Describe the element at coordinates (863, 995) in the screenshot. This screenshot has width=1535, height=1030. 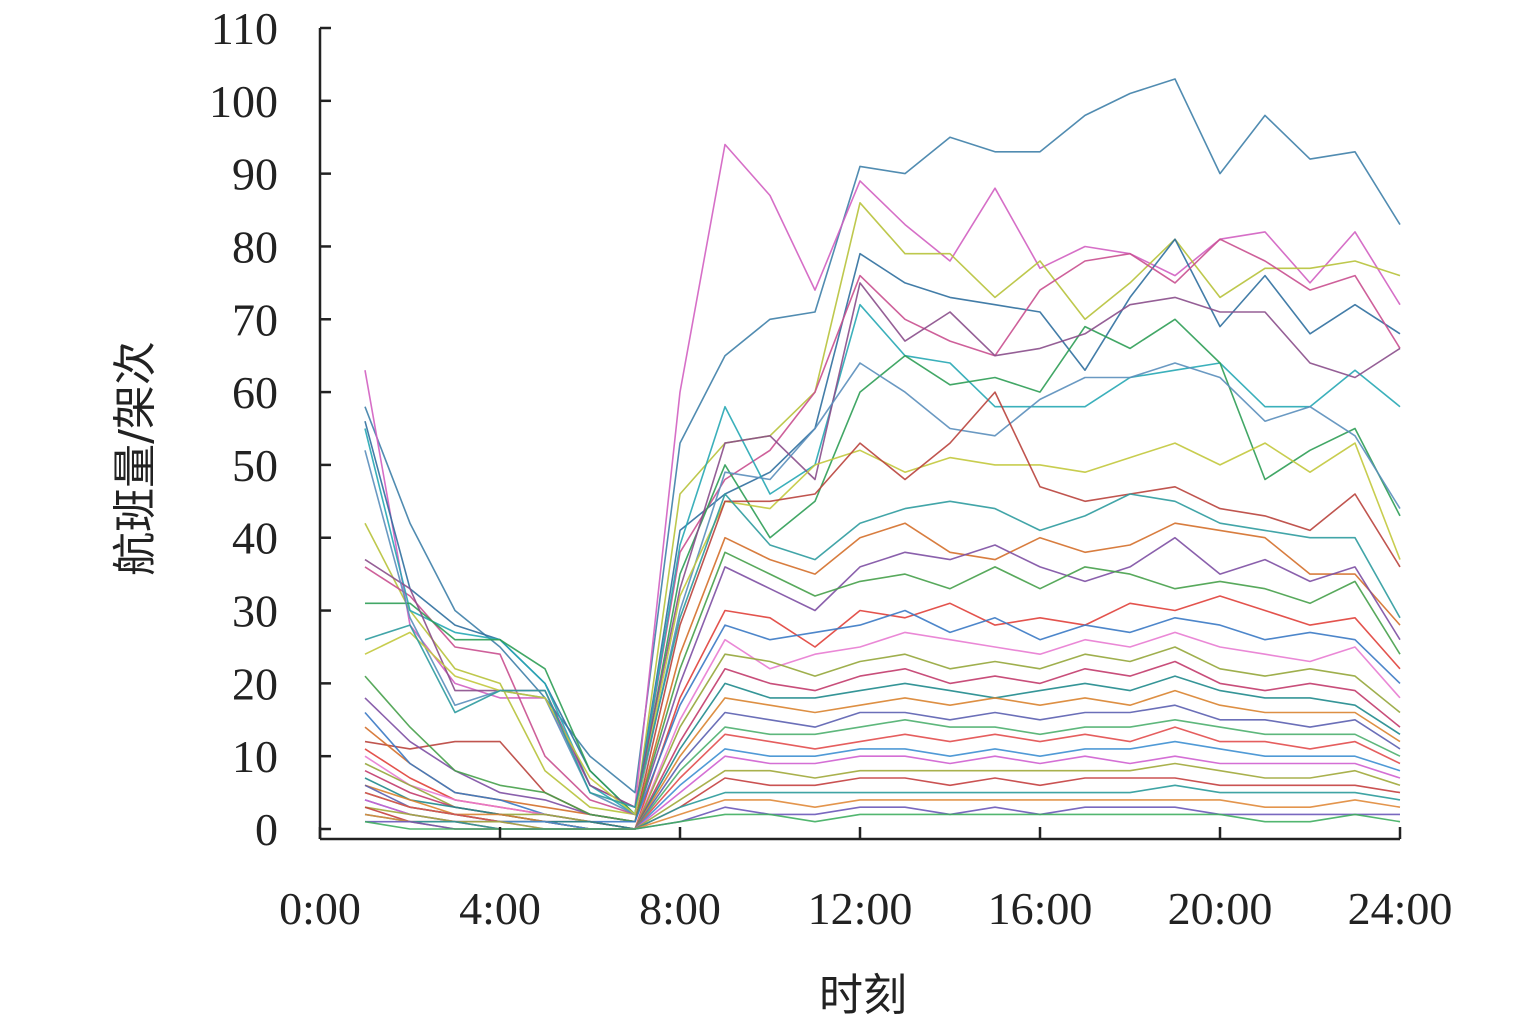
I see `x-axis-title: 时刻` at that location.